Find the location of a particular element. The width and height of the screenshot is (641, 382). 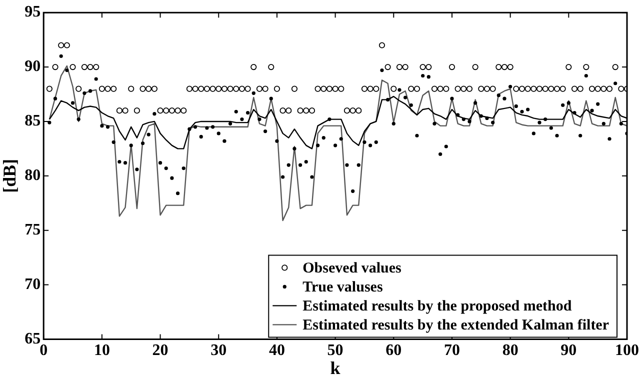

x-tick-label: 50 is located at coordinates (335, 350).